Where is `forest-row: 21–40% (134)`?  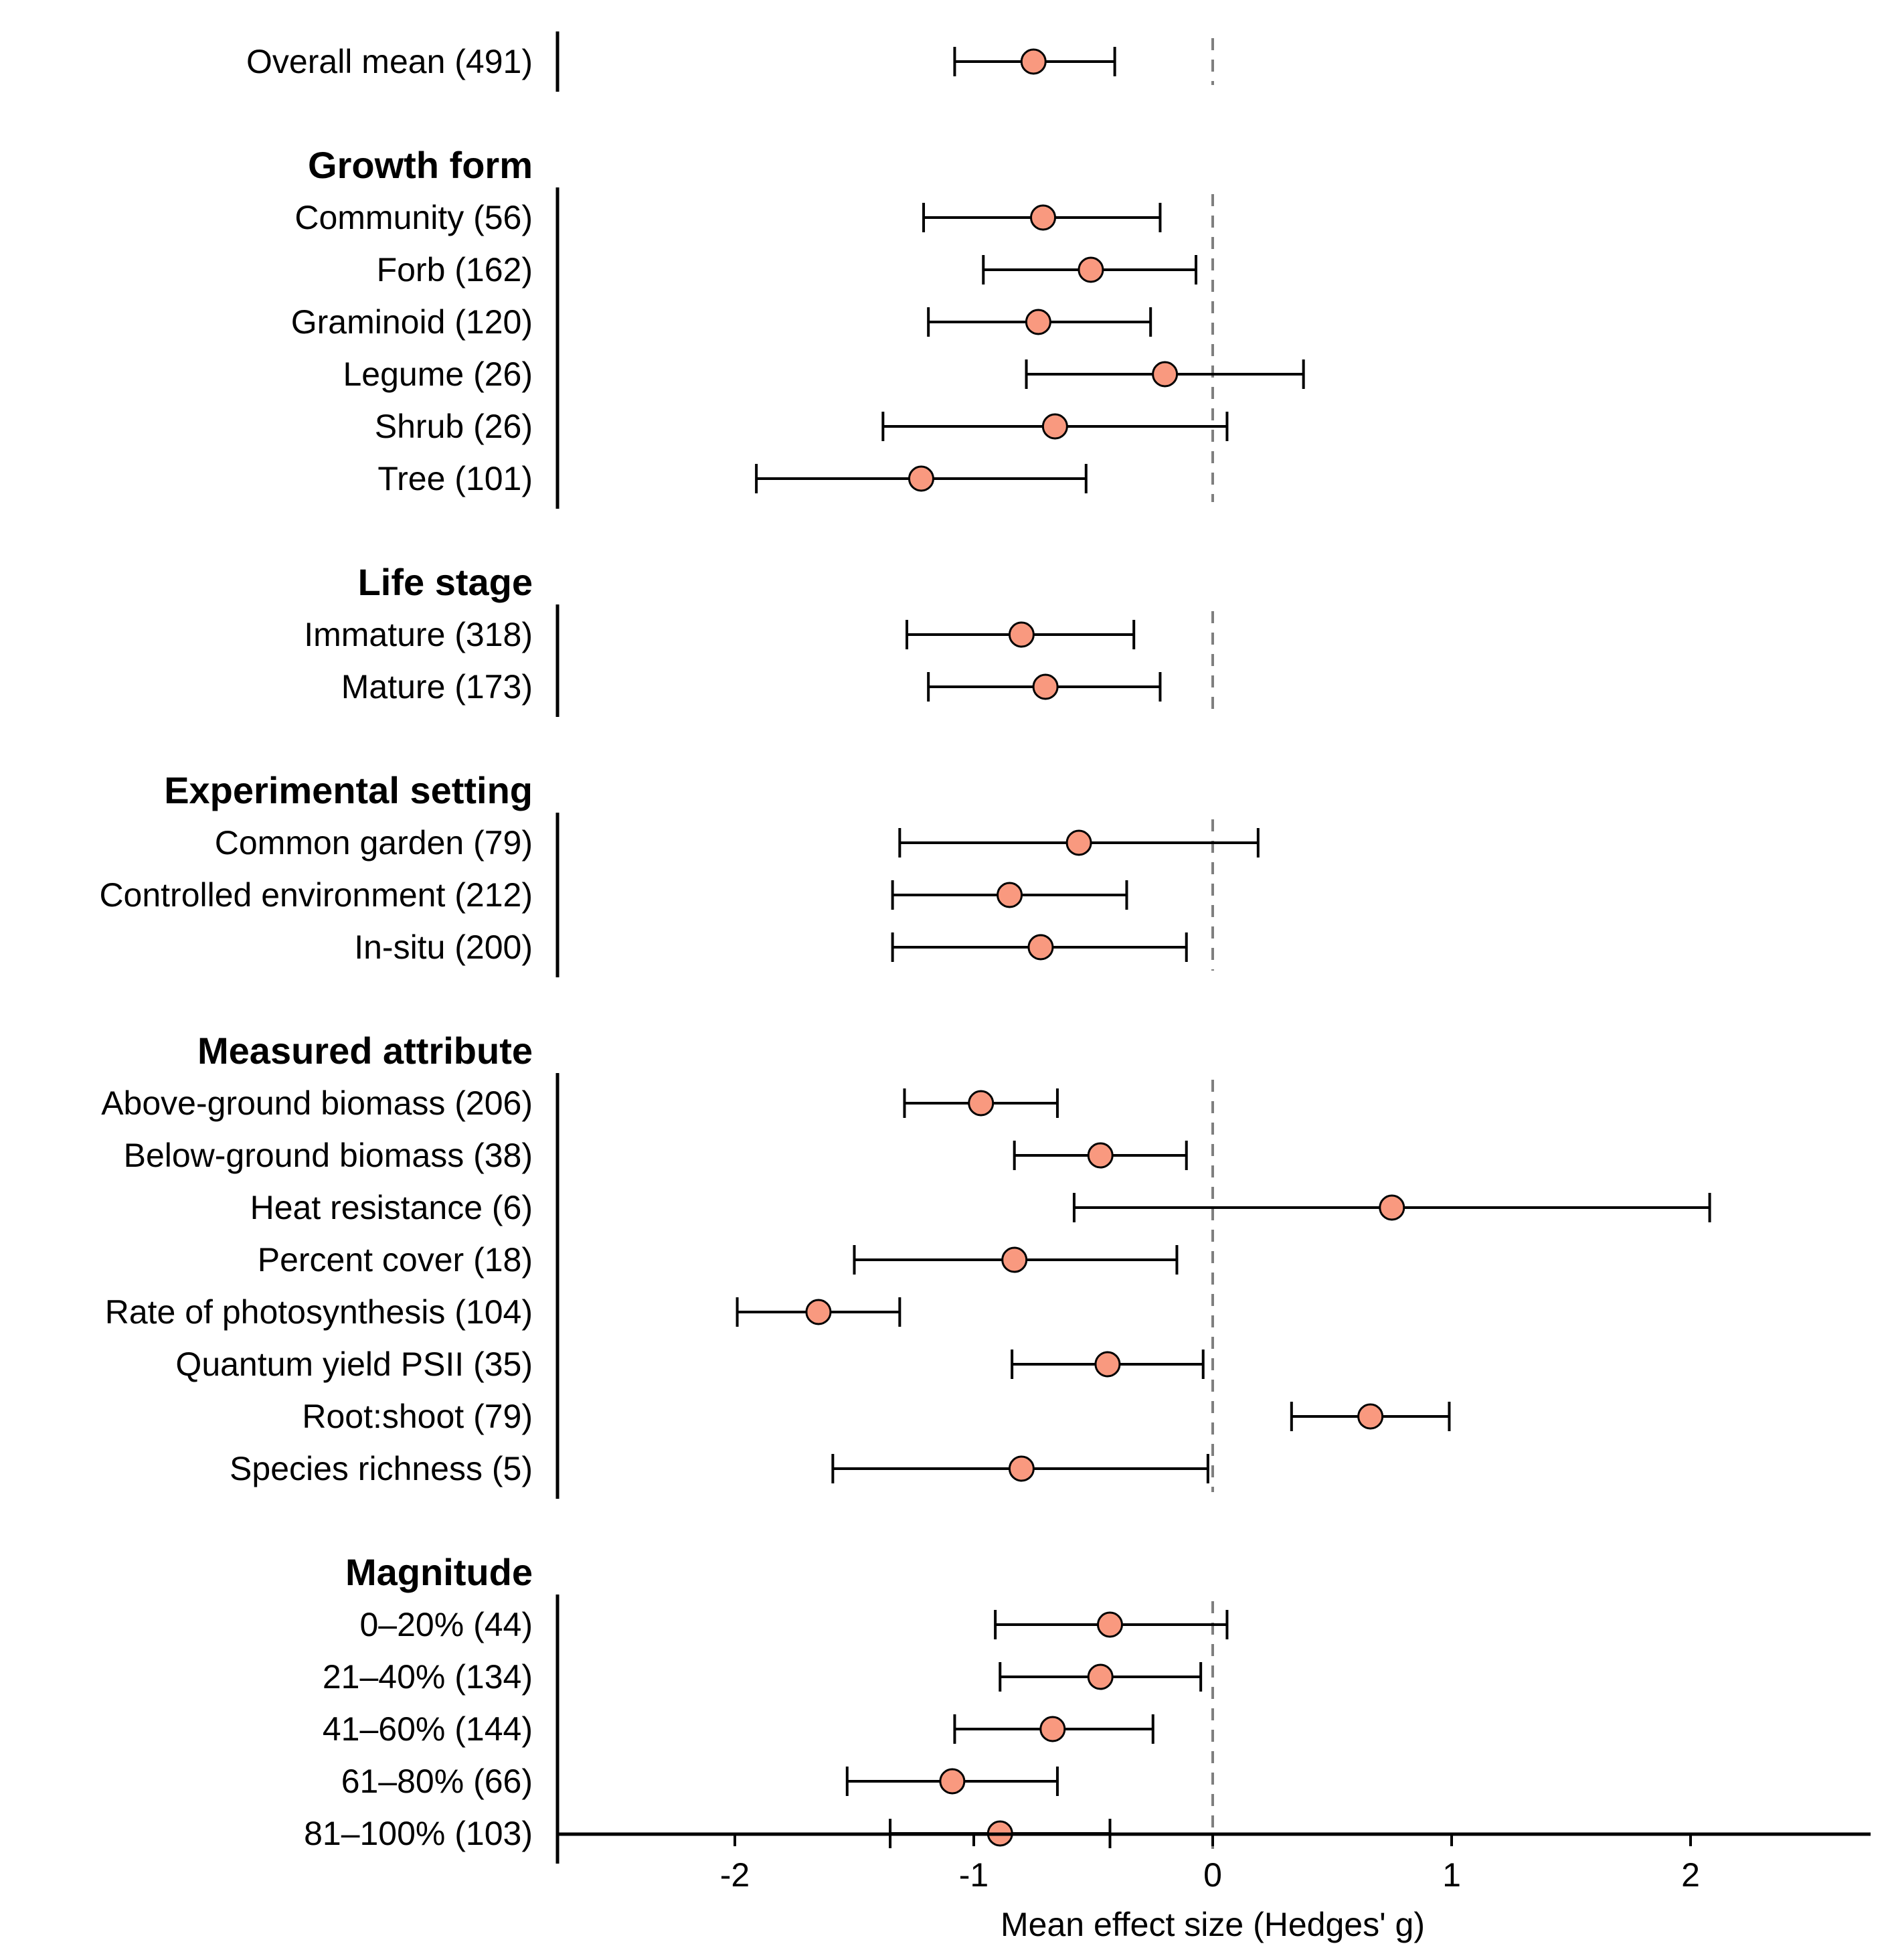
forest-row: 21–40% (134) is located at coordinates (763, 1677).